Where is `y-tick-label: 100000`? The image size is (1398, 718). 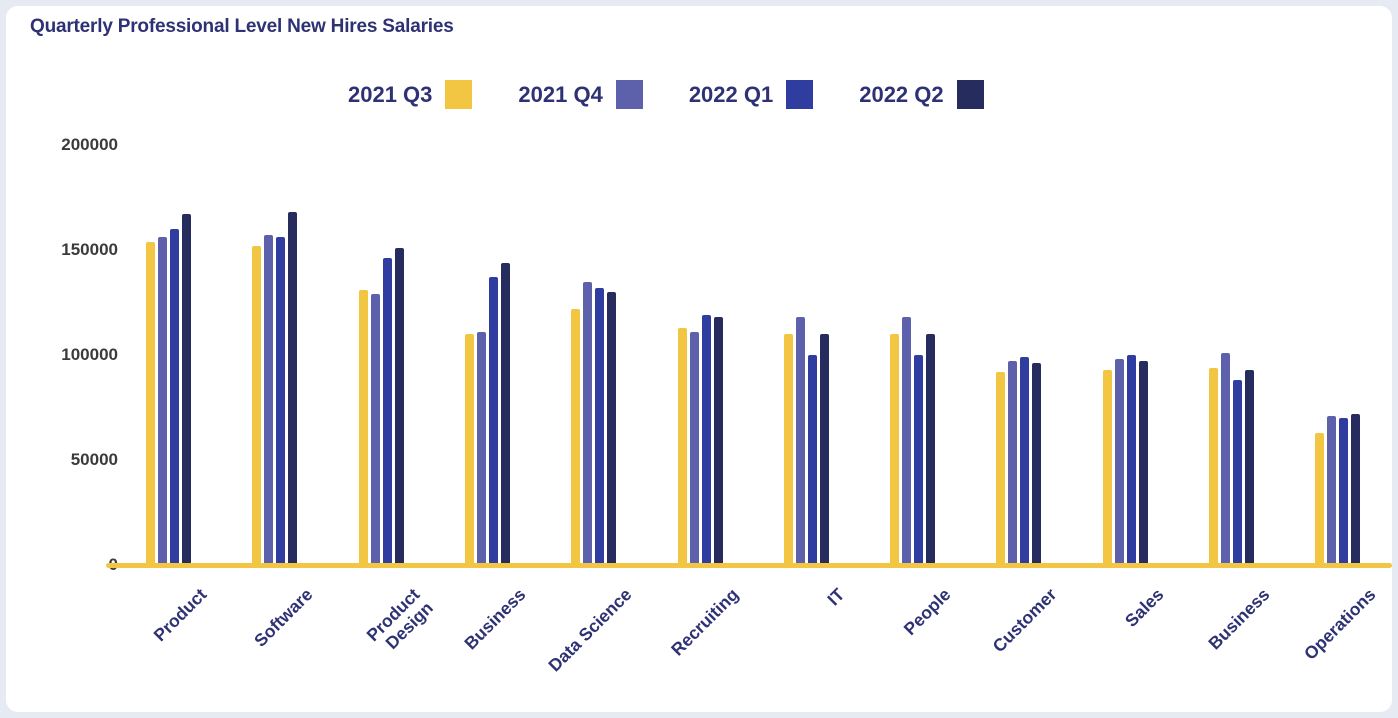
y-tick-label: 100000 is located at coordinates (89, 354).